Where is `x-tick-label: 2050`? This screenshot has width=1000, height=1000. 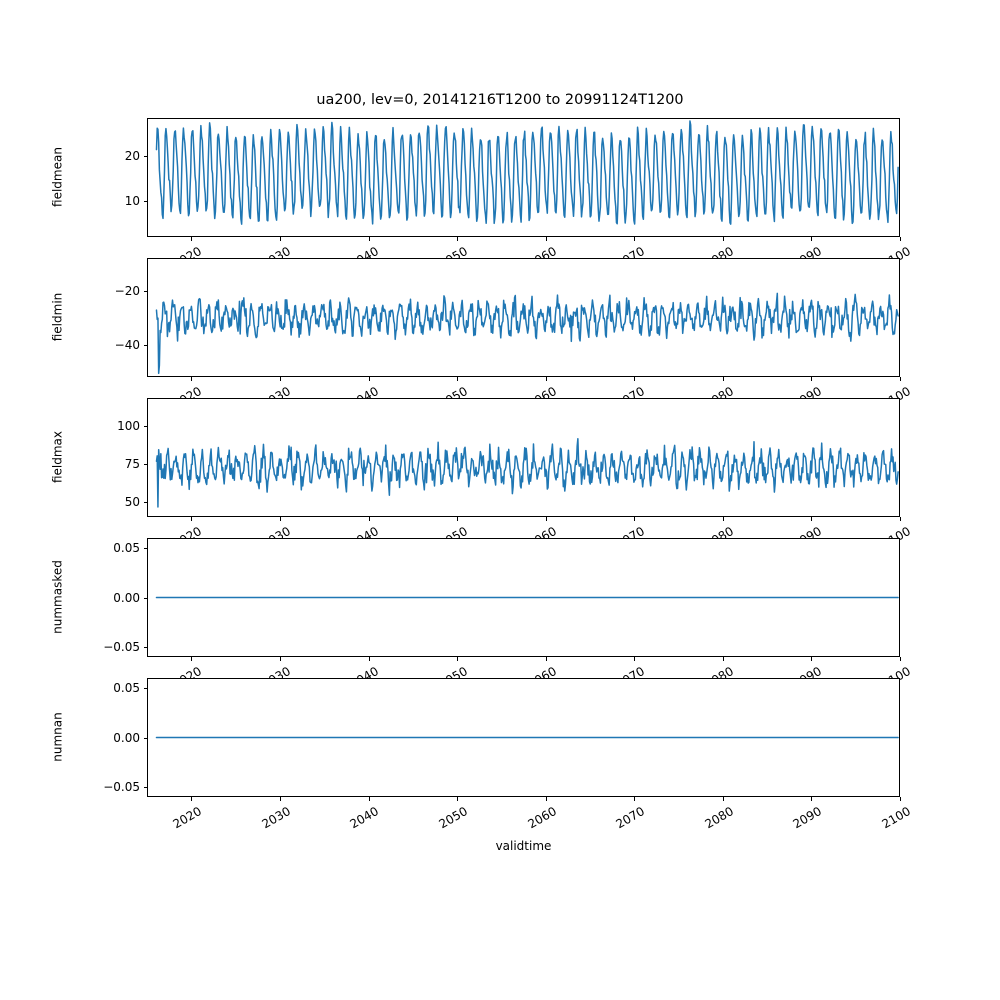
x-tick-label: 2050 is located at coordinates (453, 818).